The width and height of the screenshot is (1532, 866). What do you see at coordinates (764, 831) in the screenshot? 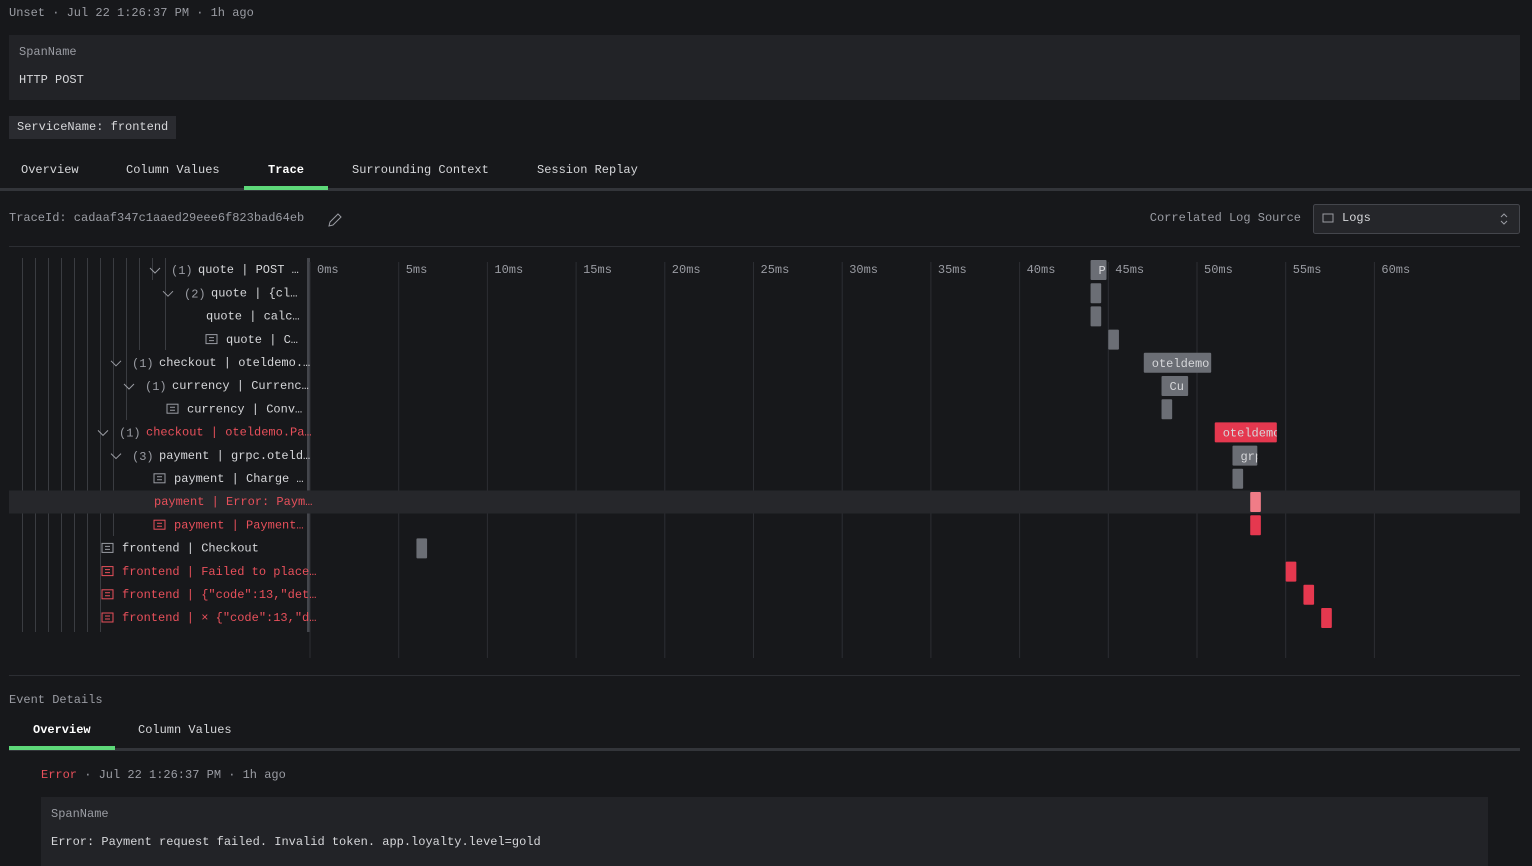
I see `event-span-box` at bounding box center [764, 831].